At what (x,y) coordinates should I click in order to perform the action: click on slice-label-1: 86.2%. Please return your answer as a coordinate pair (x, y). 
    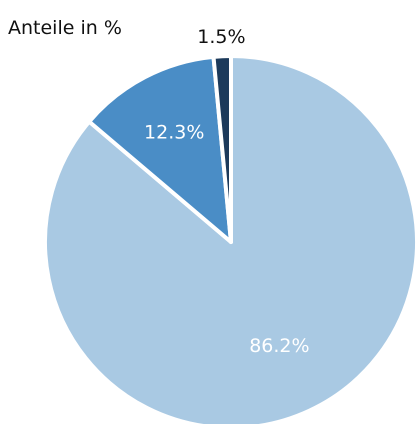
    Looking at the image, I should click on (279, 346).